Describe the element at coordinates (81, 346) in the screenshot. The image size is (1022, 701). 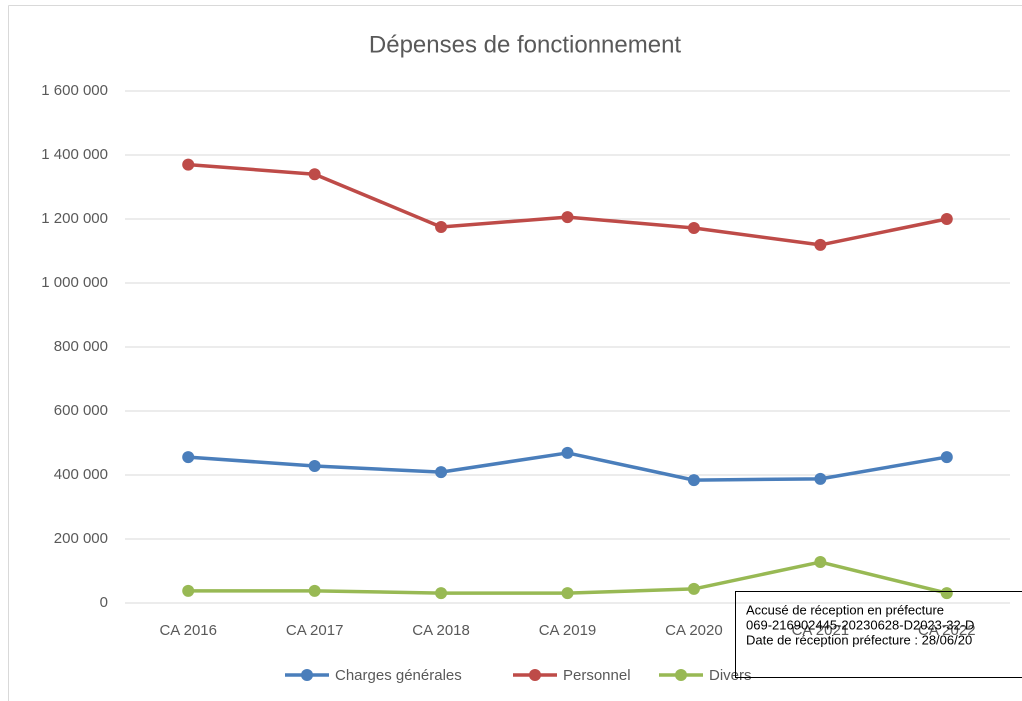
I see `y-tick-label: 800 000` at that location.